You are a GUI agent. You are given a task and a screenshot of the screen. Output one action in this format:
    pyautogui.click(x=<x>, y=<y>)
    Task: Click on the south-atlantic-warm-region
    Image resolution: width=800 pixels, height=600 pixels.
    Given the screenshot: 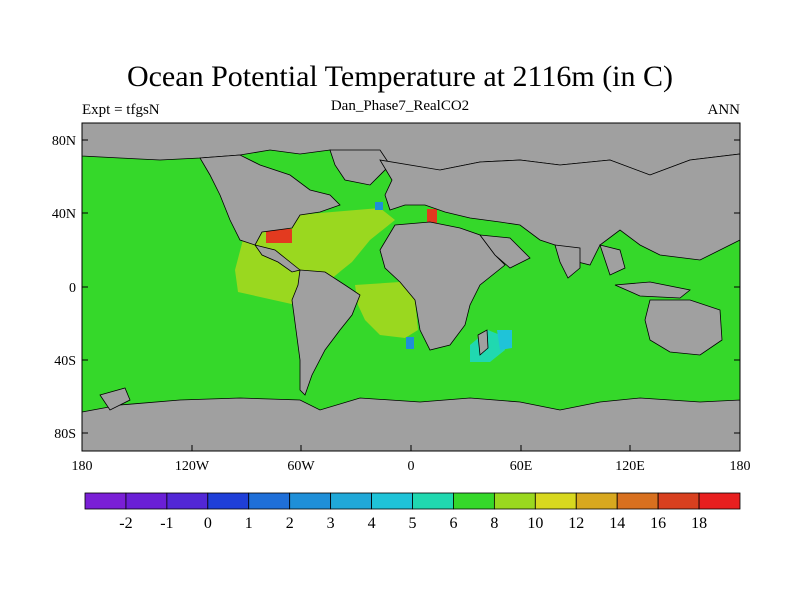 What is the action you would take?
    pyautogui.click(x=386, y=310)
    